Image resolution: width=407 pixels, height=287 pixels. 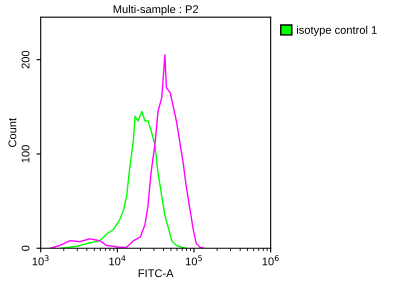 I want to click on y-tick-label: 200, so click(x=26, y=59).